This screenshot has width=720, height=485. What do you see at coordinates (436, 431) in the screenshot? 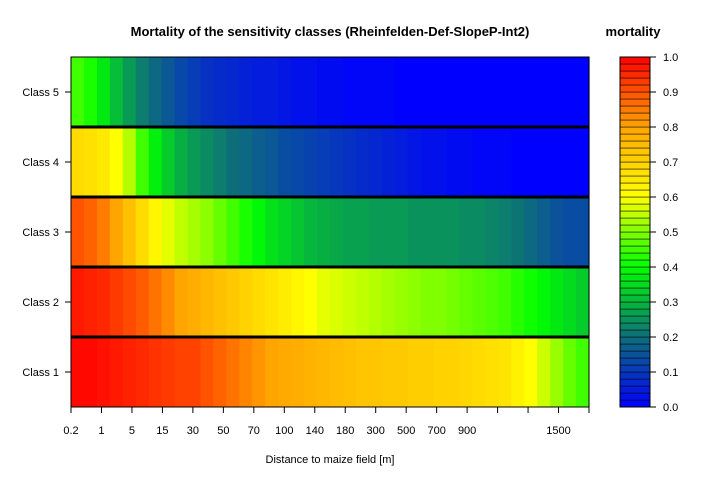
I see `x-tick-label: 700` at bounding box center [436, 431].